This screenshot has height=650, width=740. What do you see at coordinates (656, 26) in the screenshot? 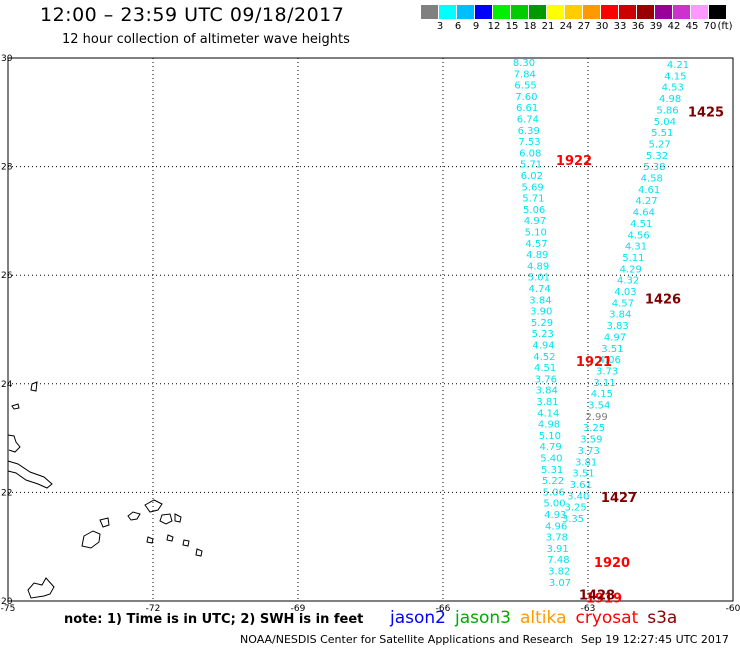
I see `scale-label-39: 39` at bounding box center [656, 26].